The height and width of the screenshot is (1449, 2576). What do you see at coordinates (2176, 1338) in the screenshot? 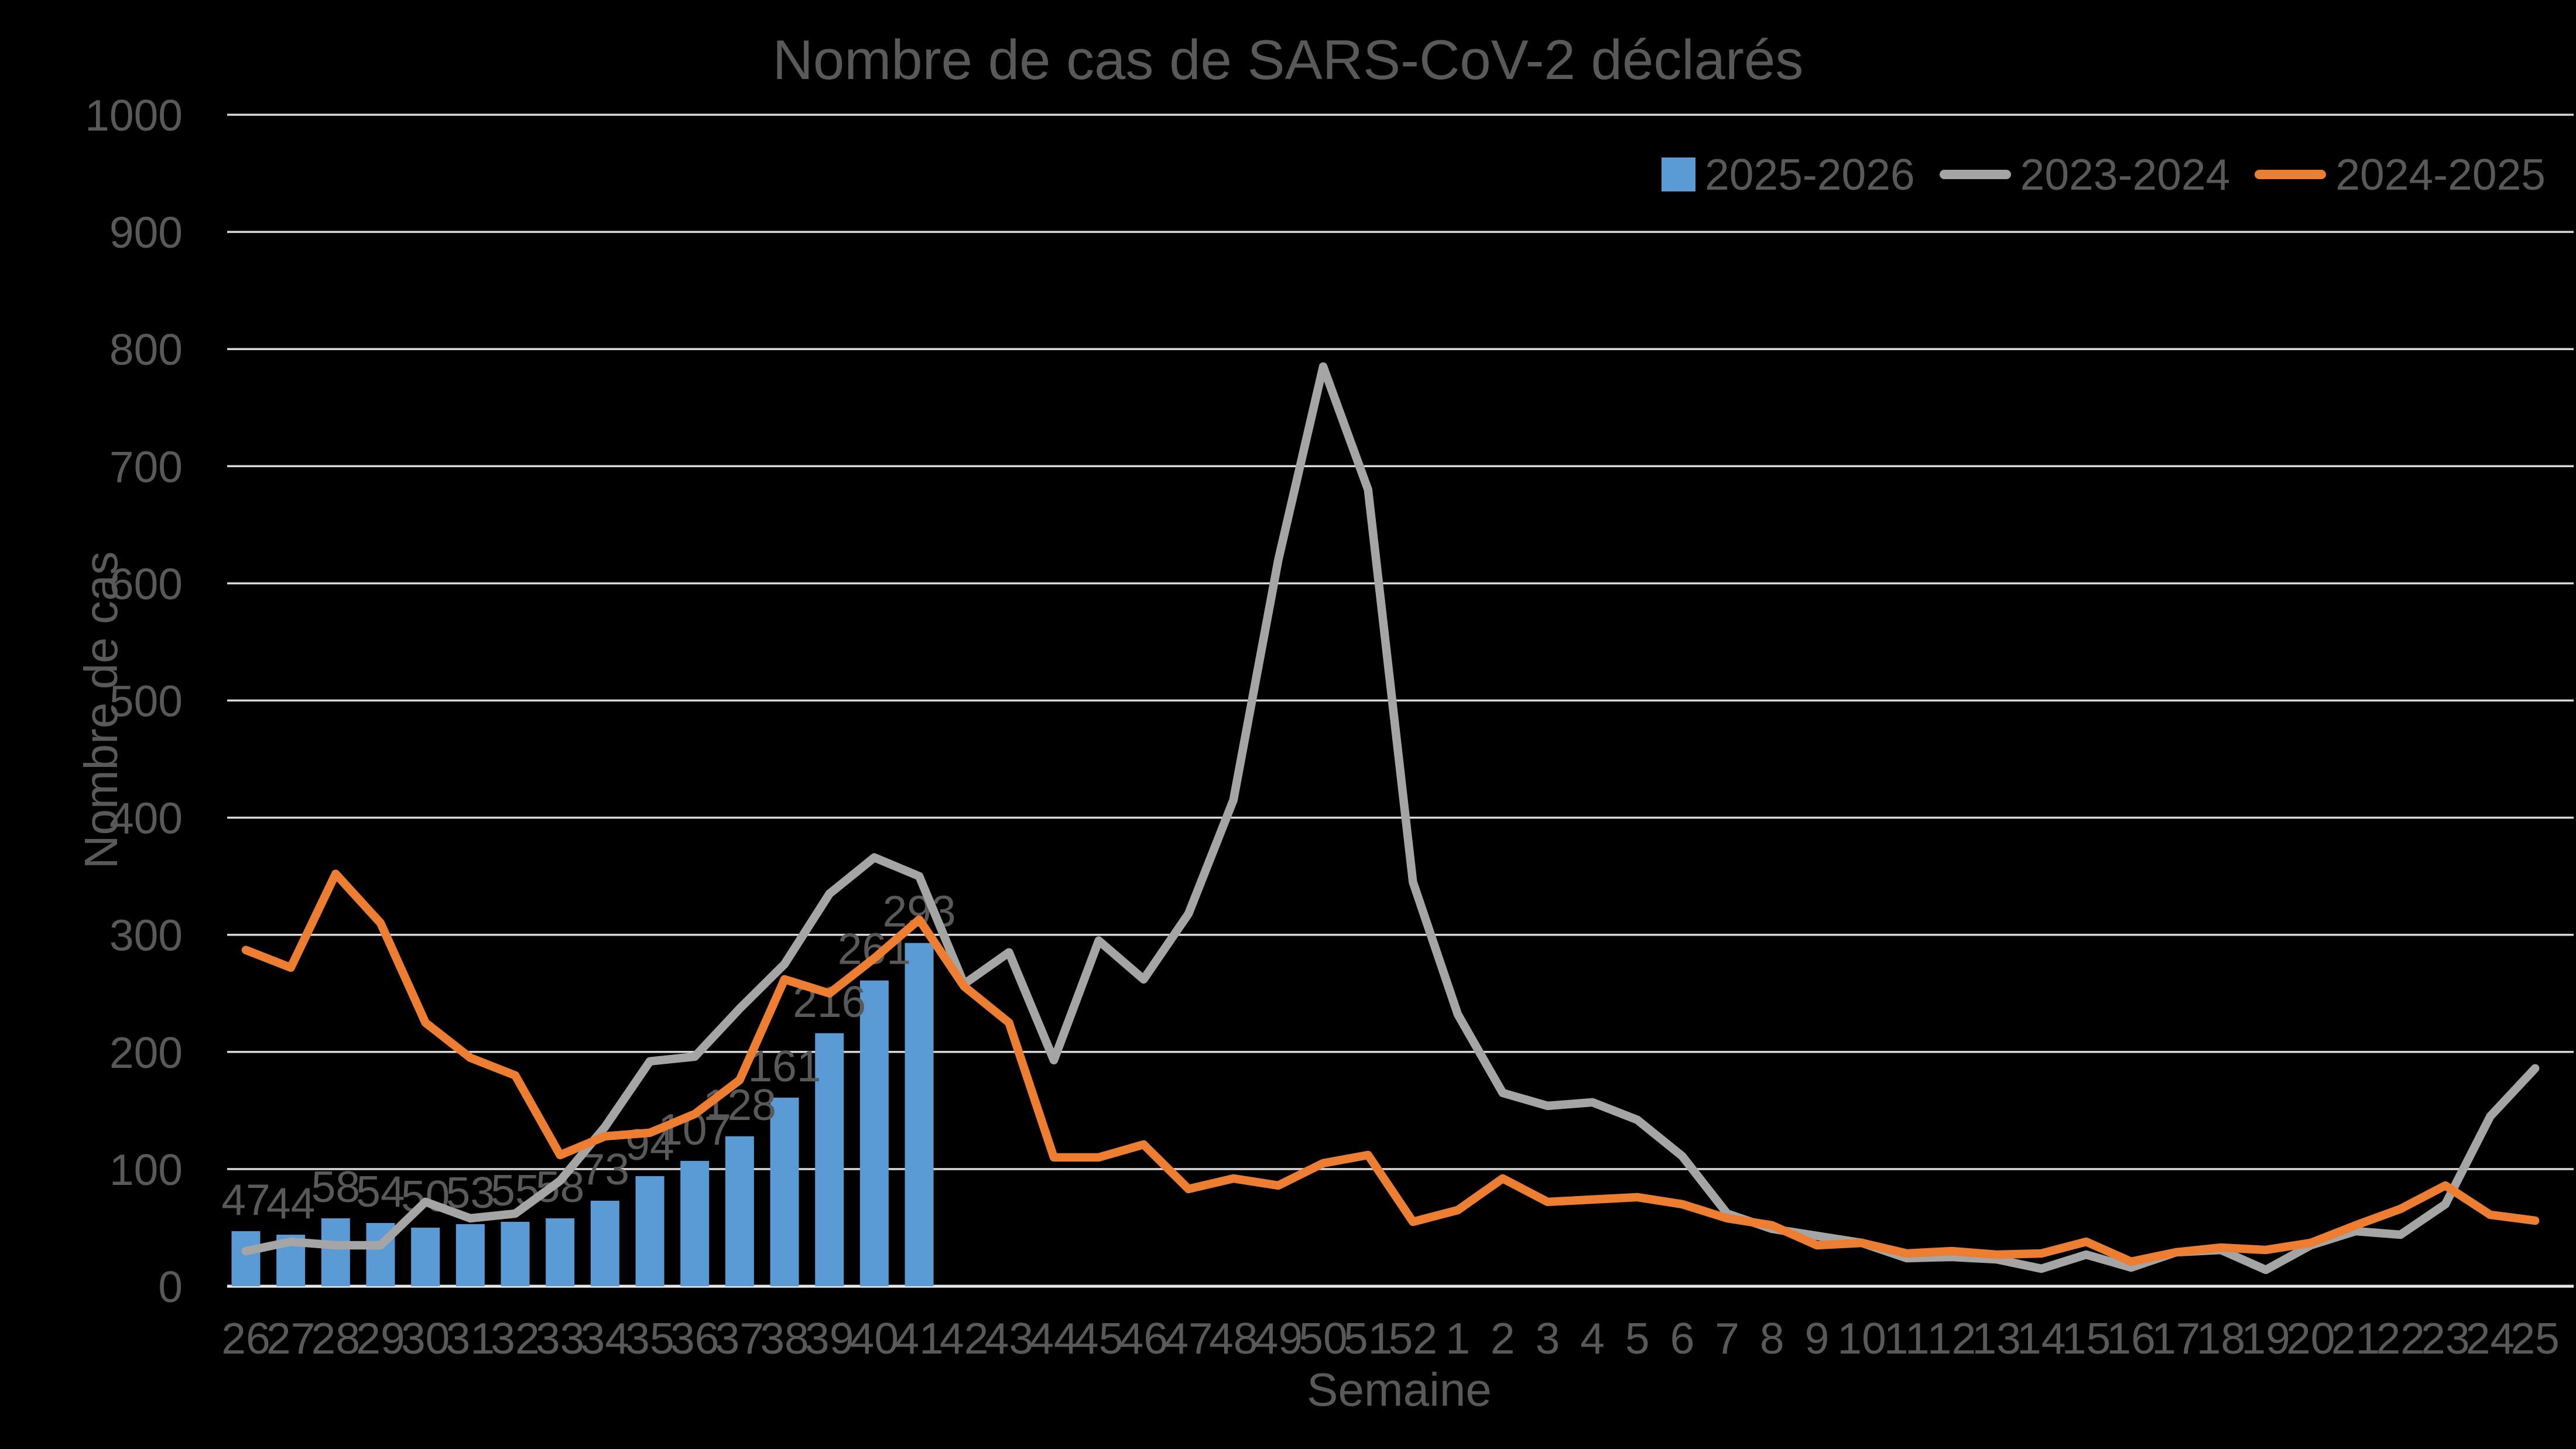
I see `x-tick-label: 17` at bounding box center [2176, 1338].